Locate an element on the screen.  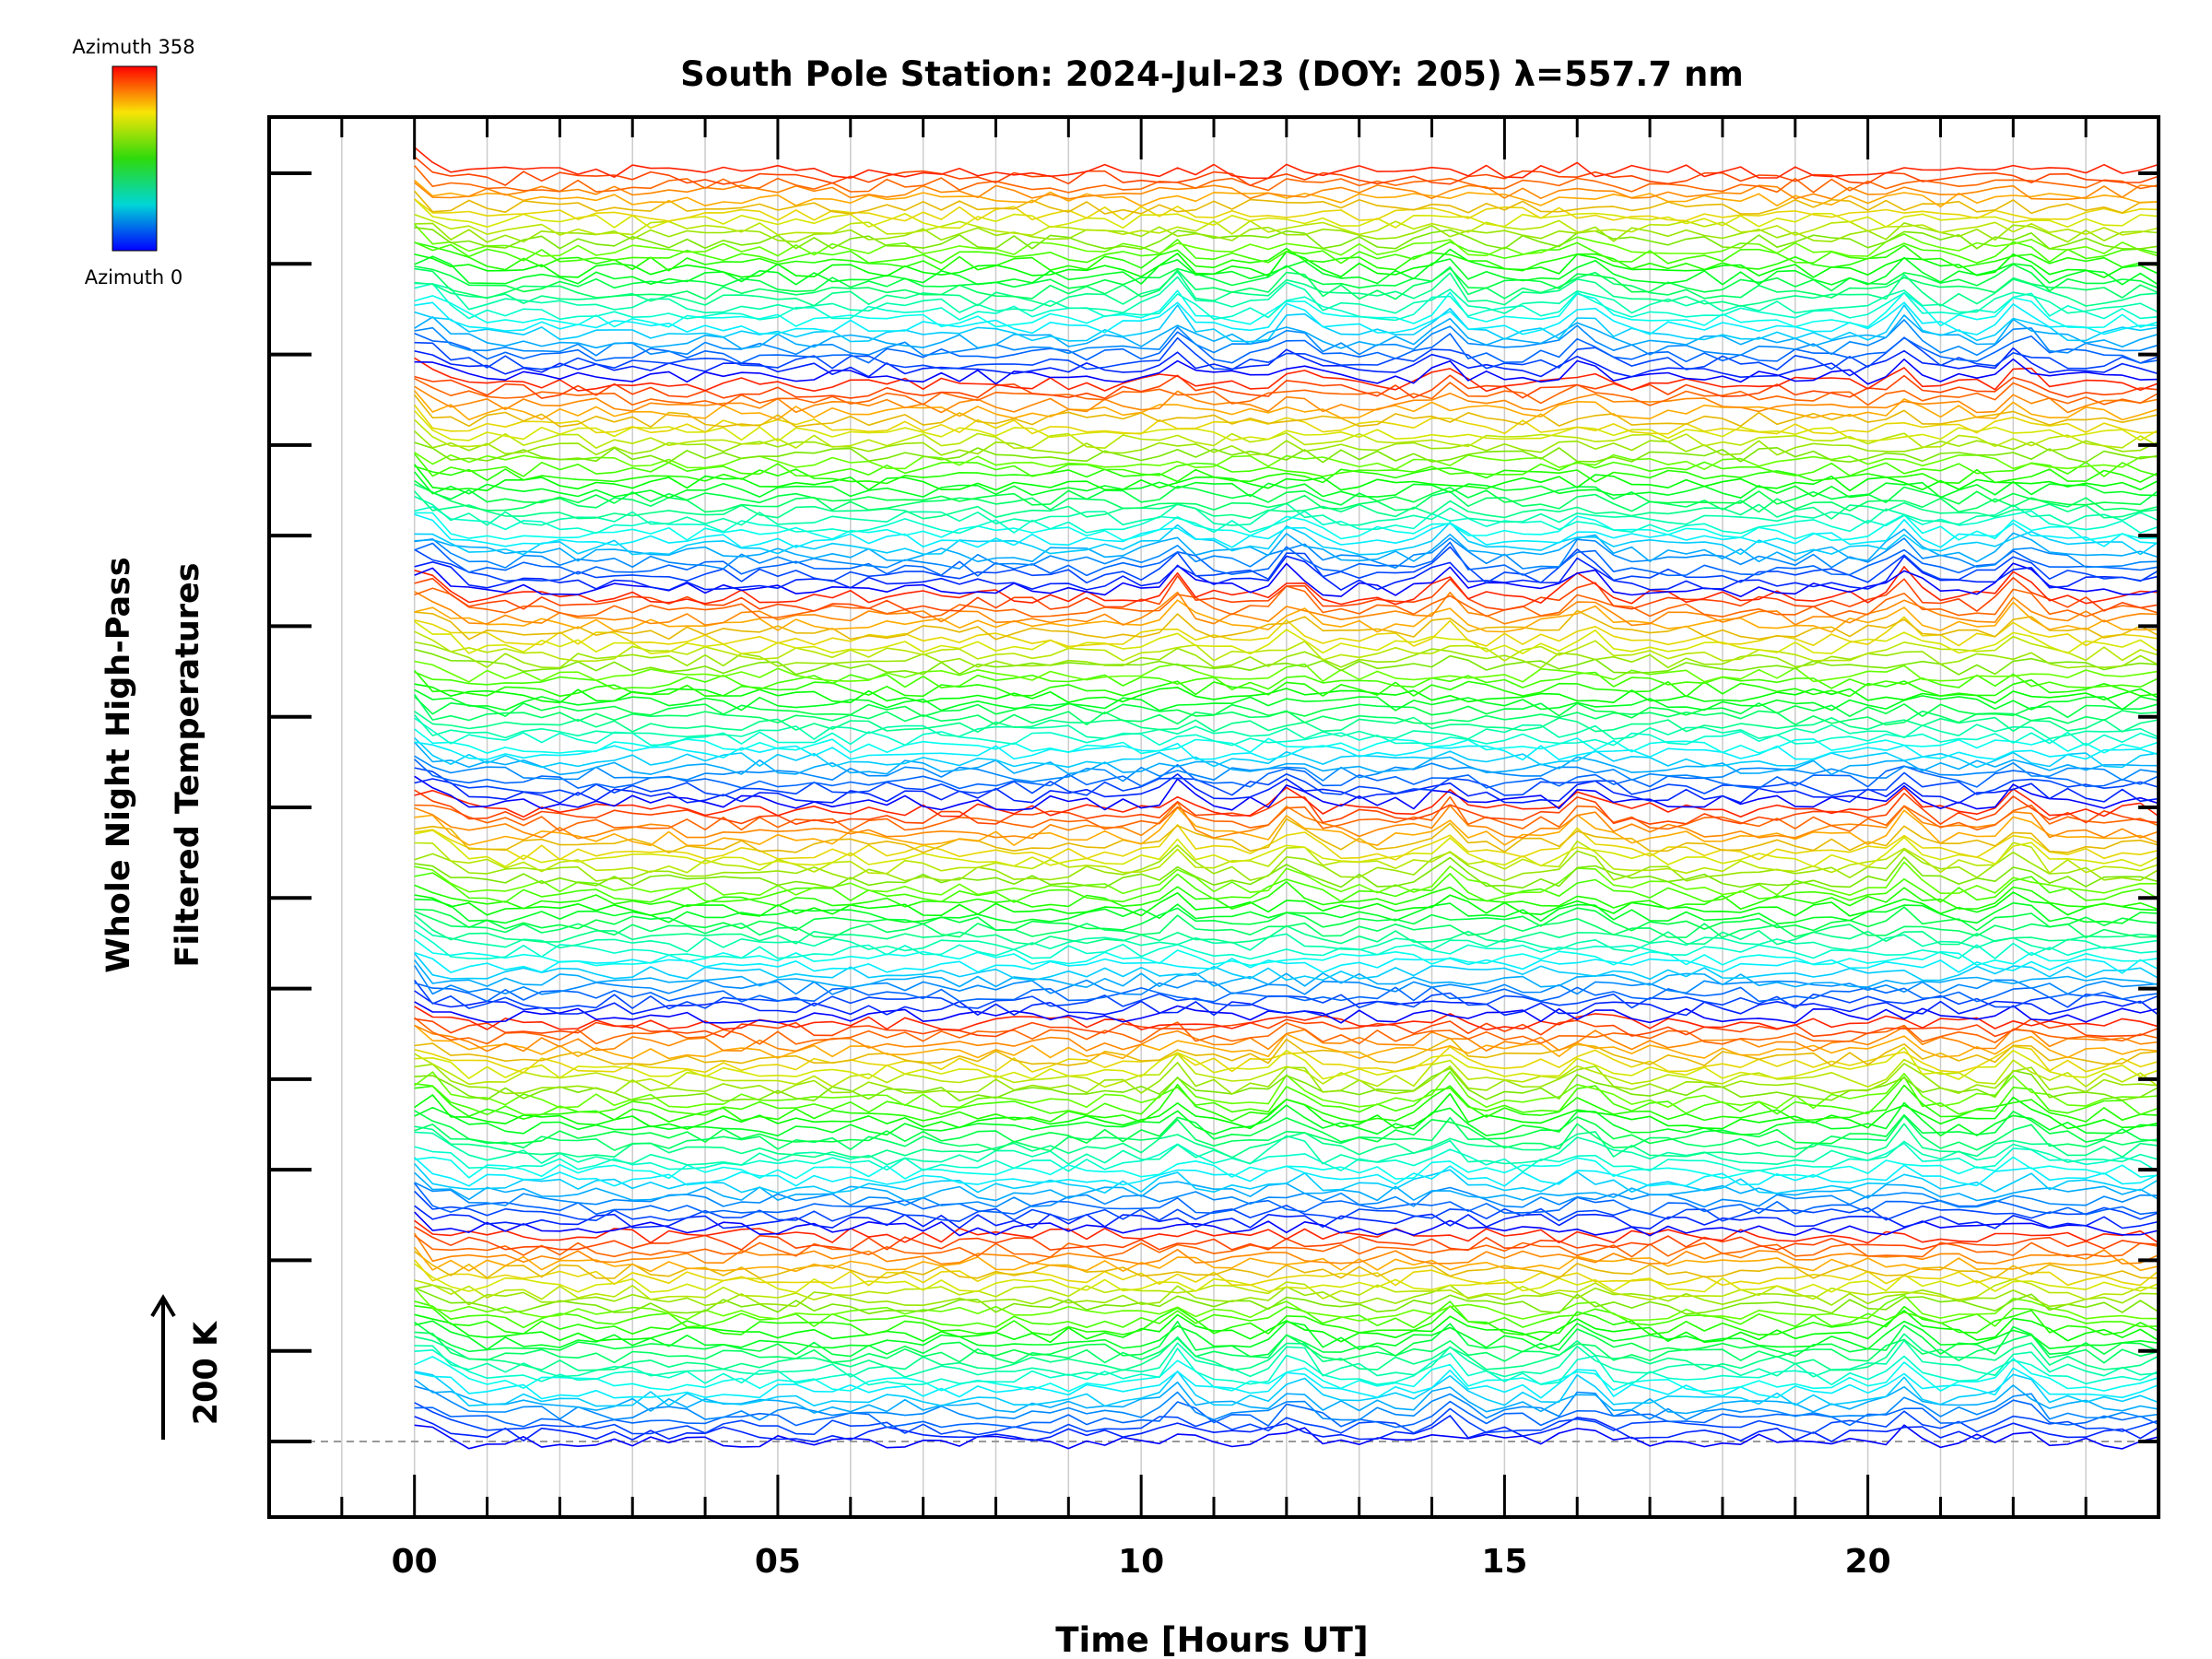
x-tick-label: 20 is located at coordinates (1868, 1562).